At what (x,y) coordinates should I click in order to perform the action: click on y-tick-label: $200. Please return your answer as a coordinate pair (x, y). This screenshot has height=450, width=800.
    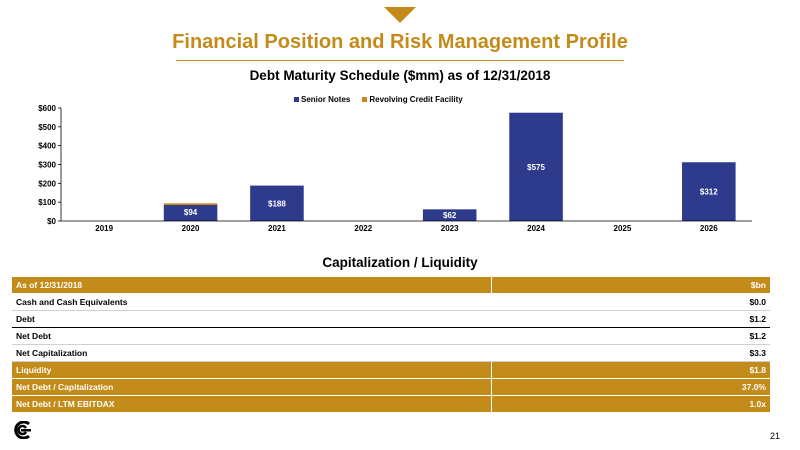
    Looking at the image, I should click on (47, 183).